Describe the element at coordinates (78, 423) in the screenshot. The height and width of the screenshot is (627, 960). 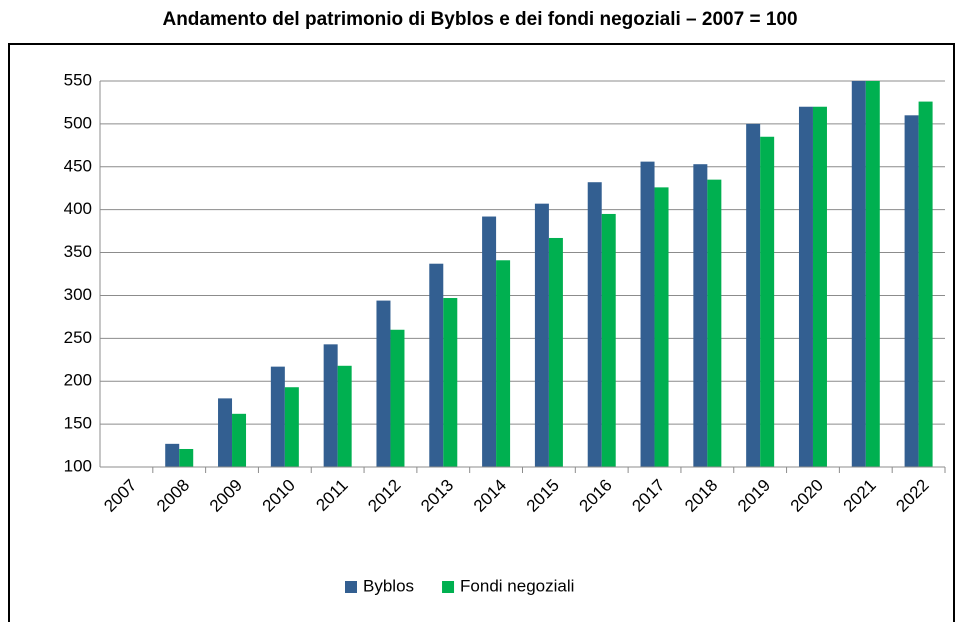
I see `y-tick-label: 150` at that location.